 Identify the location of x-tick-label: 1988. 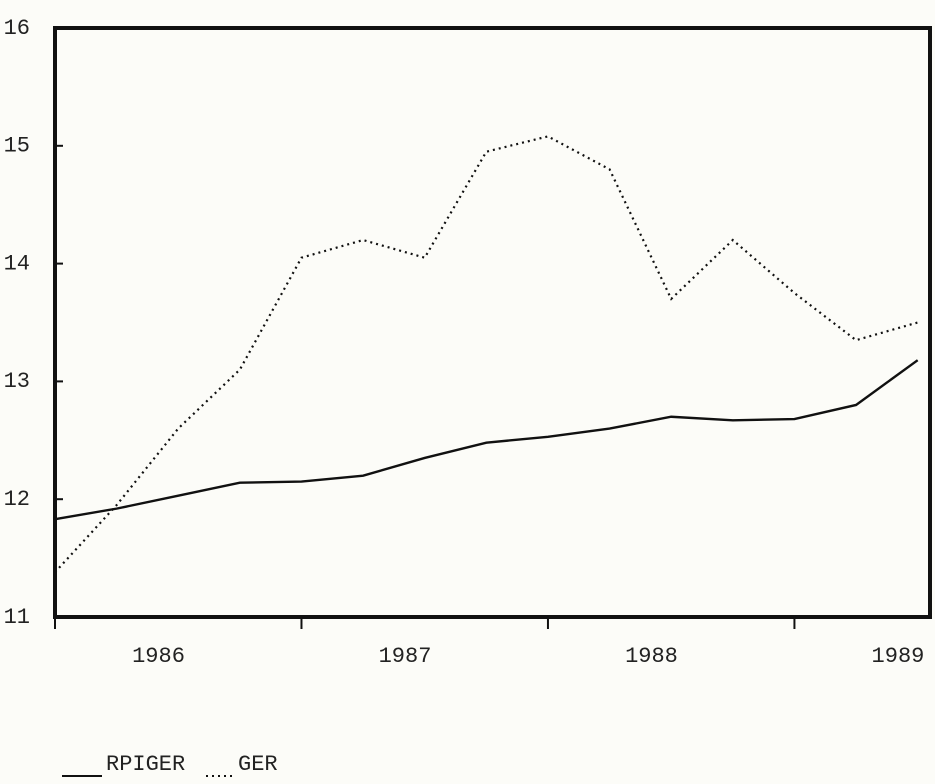
(651, 656).